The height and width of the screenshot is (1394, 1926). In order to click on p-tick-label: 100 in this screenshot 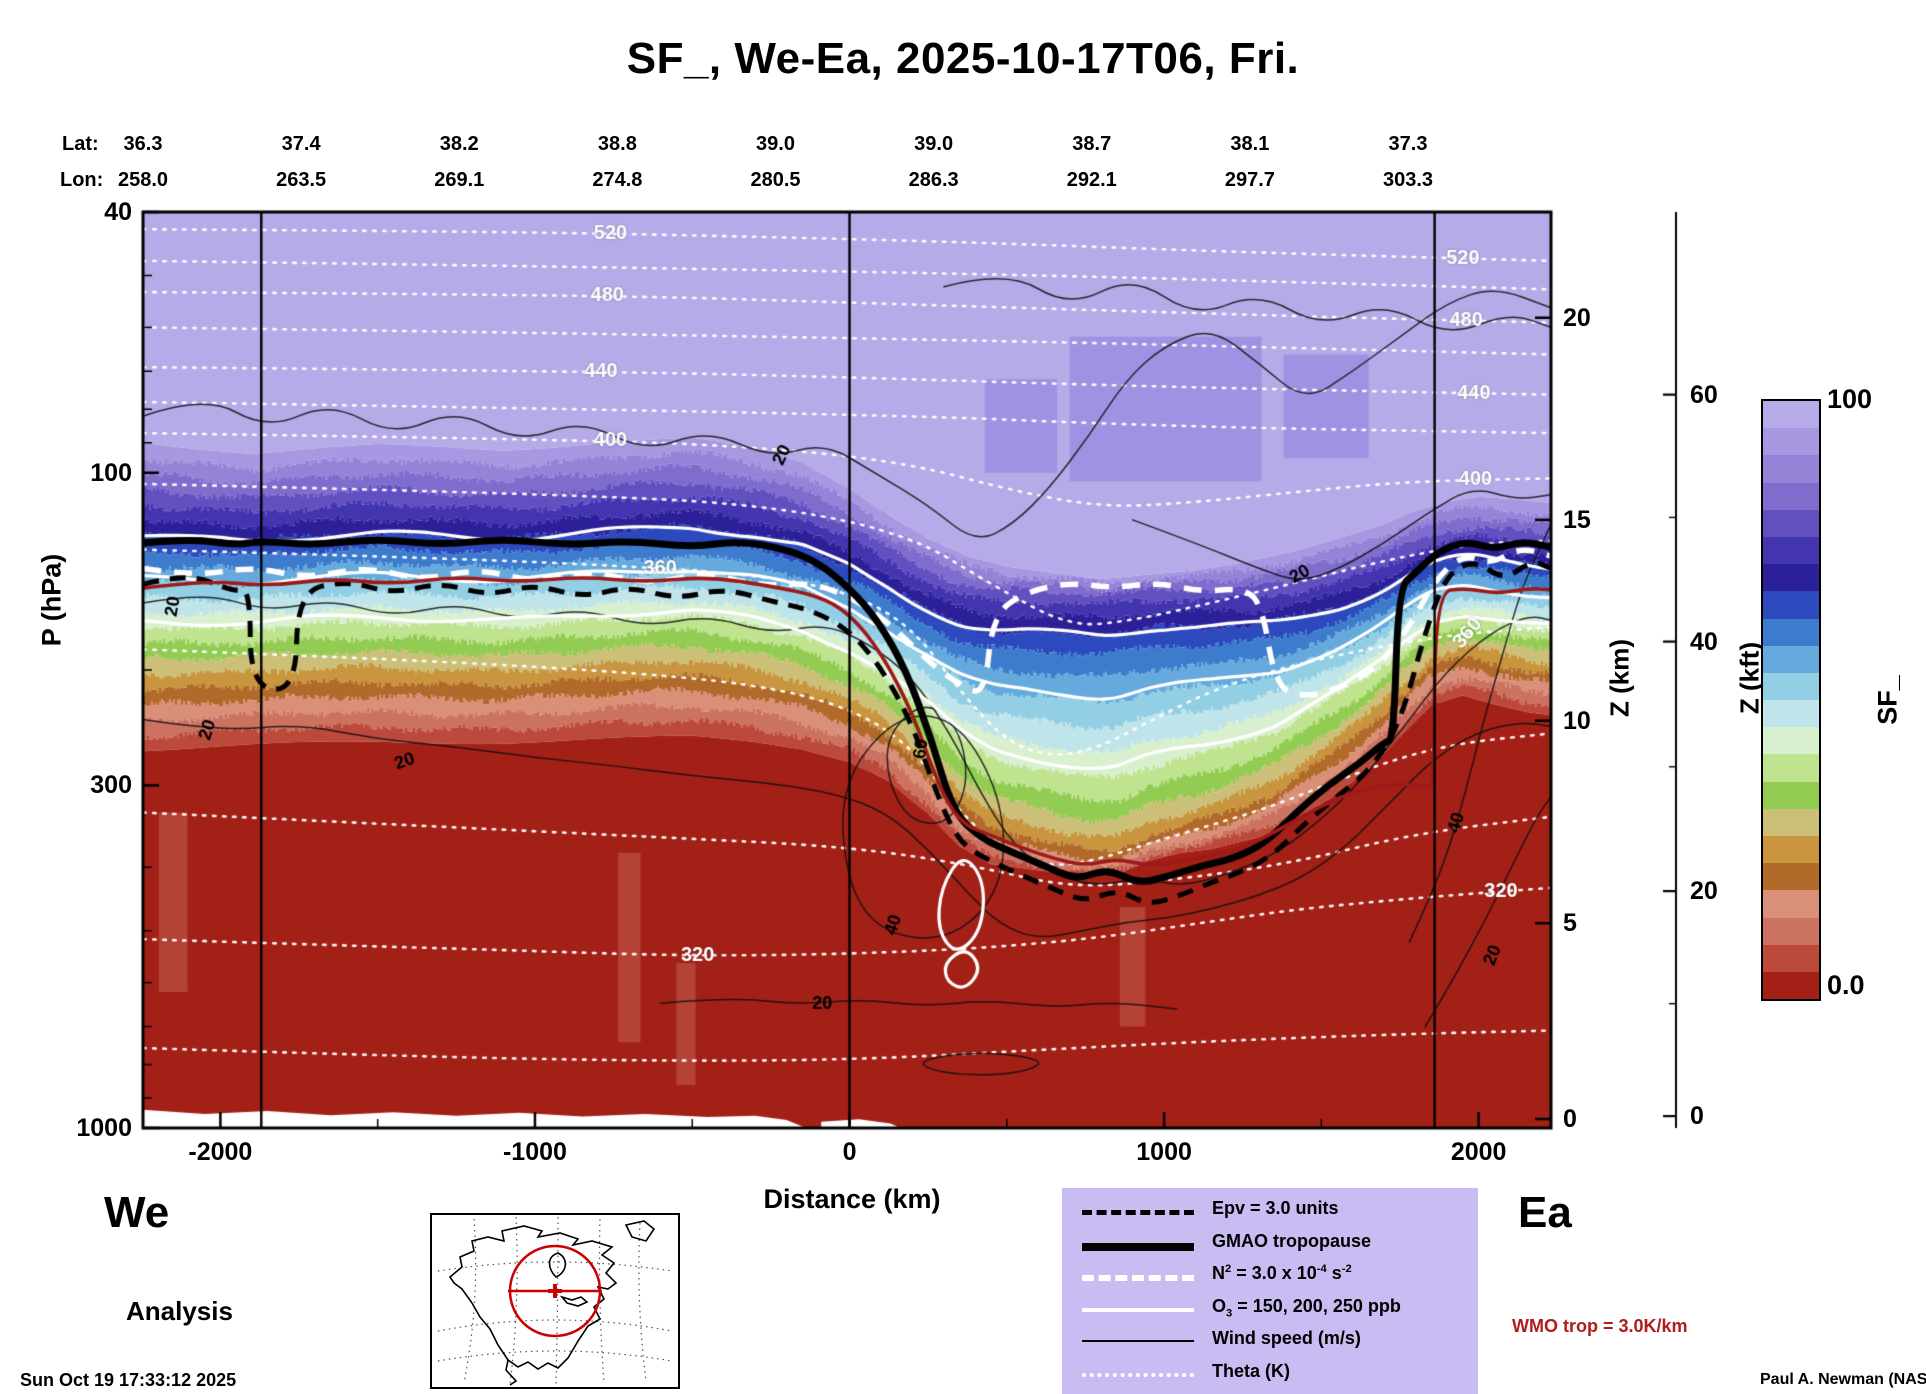, I will do `click(111, 472)`.